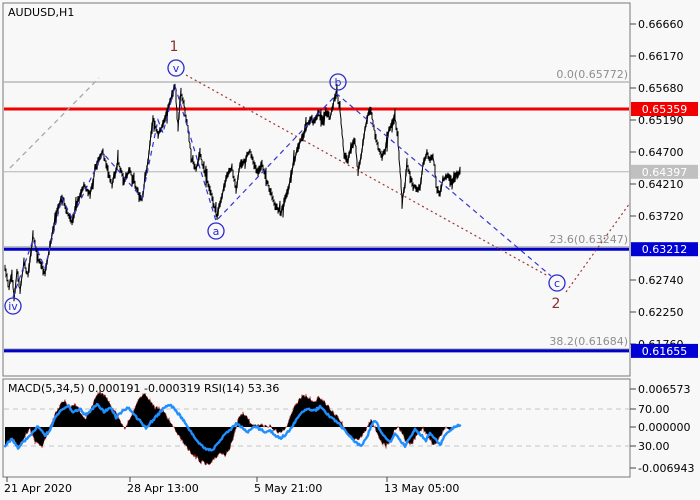  Describe the element at coordinates (41, 12) in the screenshot. I see `symbol-title: AUDUSD,H1` at that location.